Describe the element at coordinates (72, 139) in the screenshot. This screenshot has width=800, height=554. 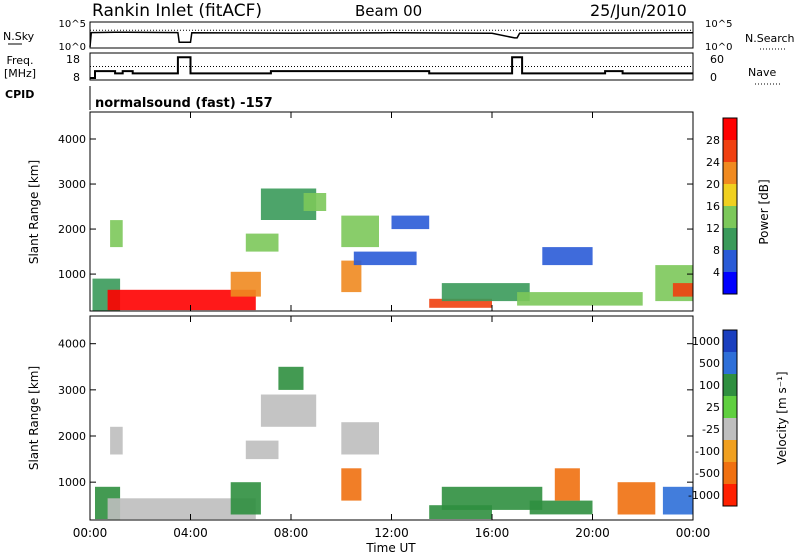
I see `power-ytick-label: 4000` at that location.